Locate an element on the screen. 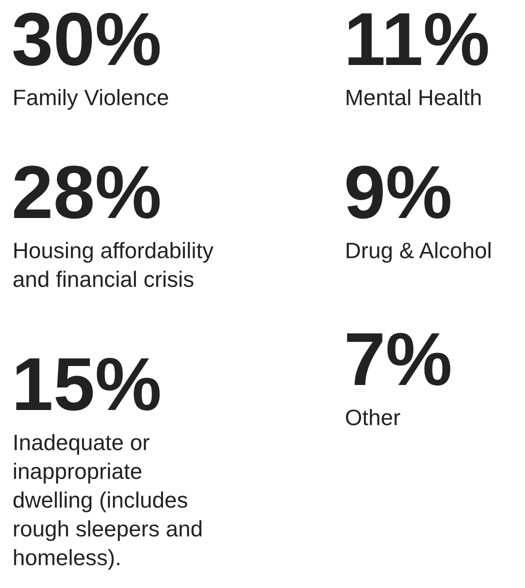 The image size is (525, 588). data-label: 9% is located at coordinates (398, 192).